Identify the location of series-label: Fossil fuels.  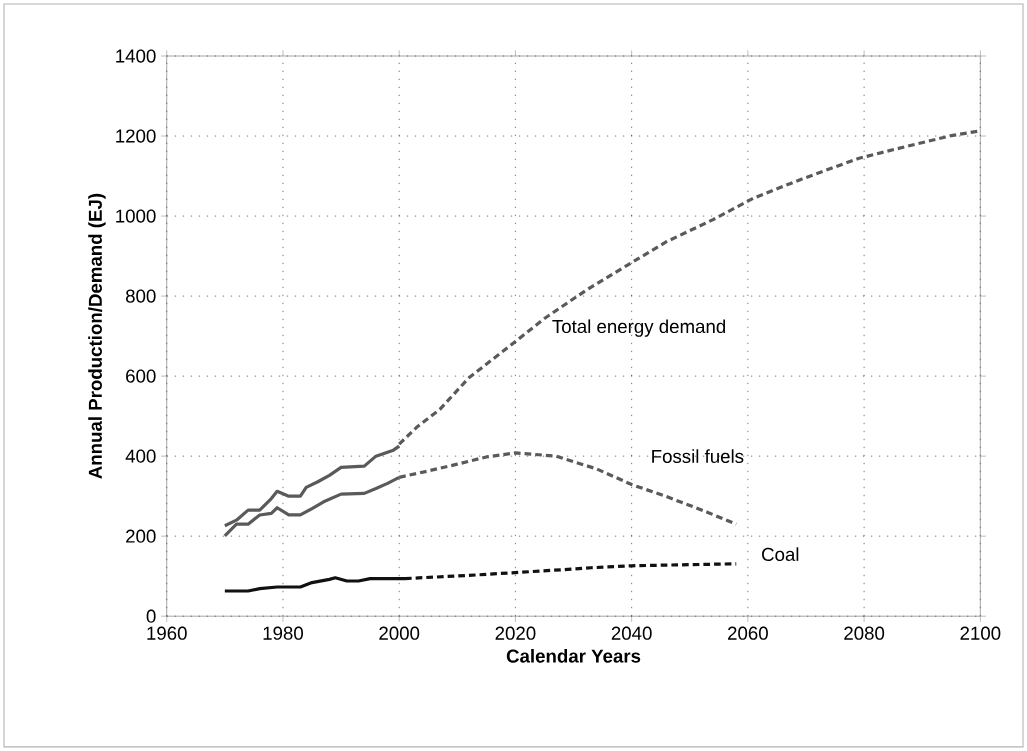
(698, 456).